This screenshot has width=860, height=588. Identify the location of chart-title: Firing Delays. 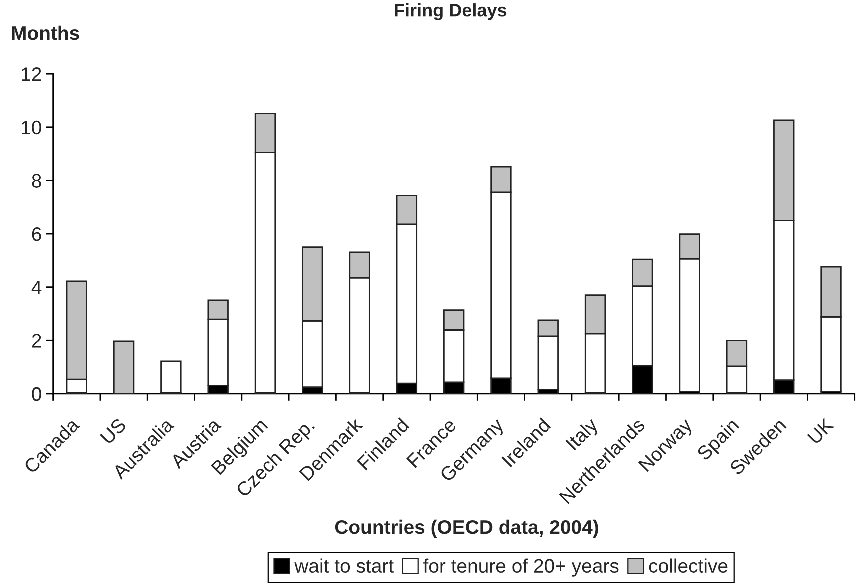
(451, 12).